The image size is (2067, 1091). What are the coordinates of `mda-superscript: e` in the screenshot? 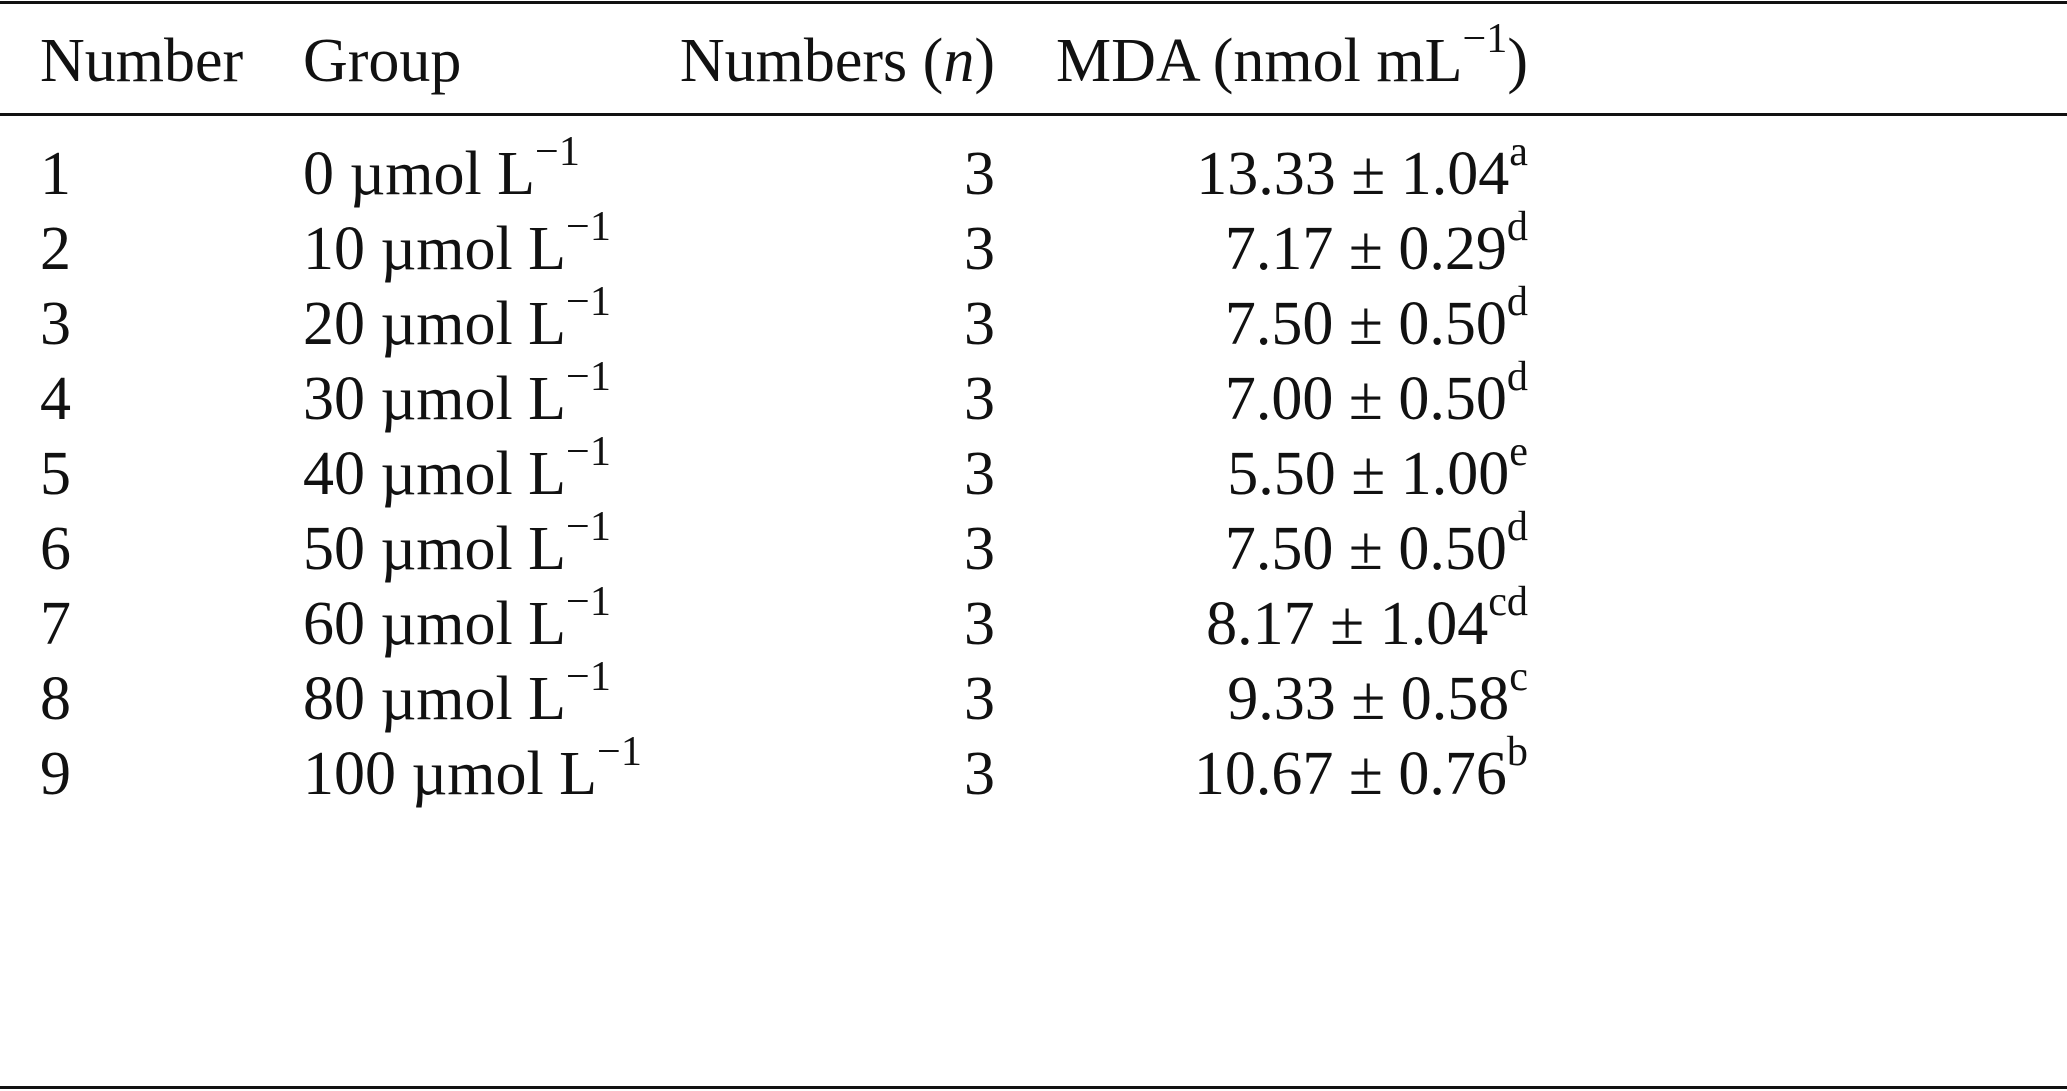 It's located at (1518, 451).